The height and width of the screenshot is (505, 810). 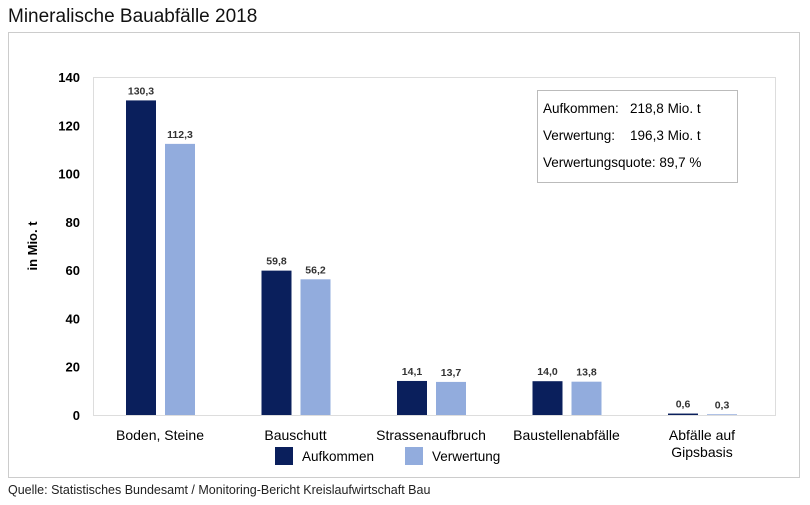 What do you see at coordinates (73, 367) in the screenshot?
I see `y-tick-label: 20` at bounding box center [73, 367].